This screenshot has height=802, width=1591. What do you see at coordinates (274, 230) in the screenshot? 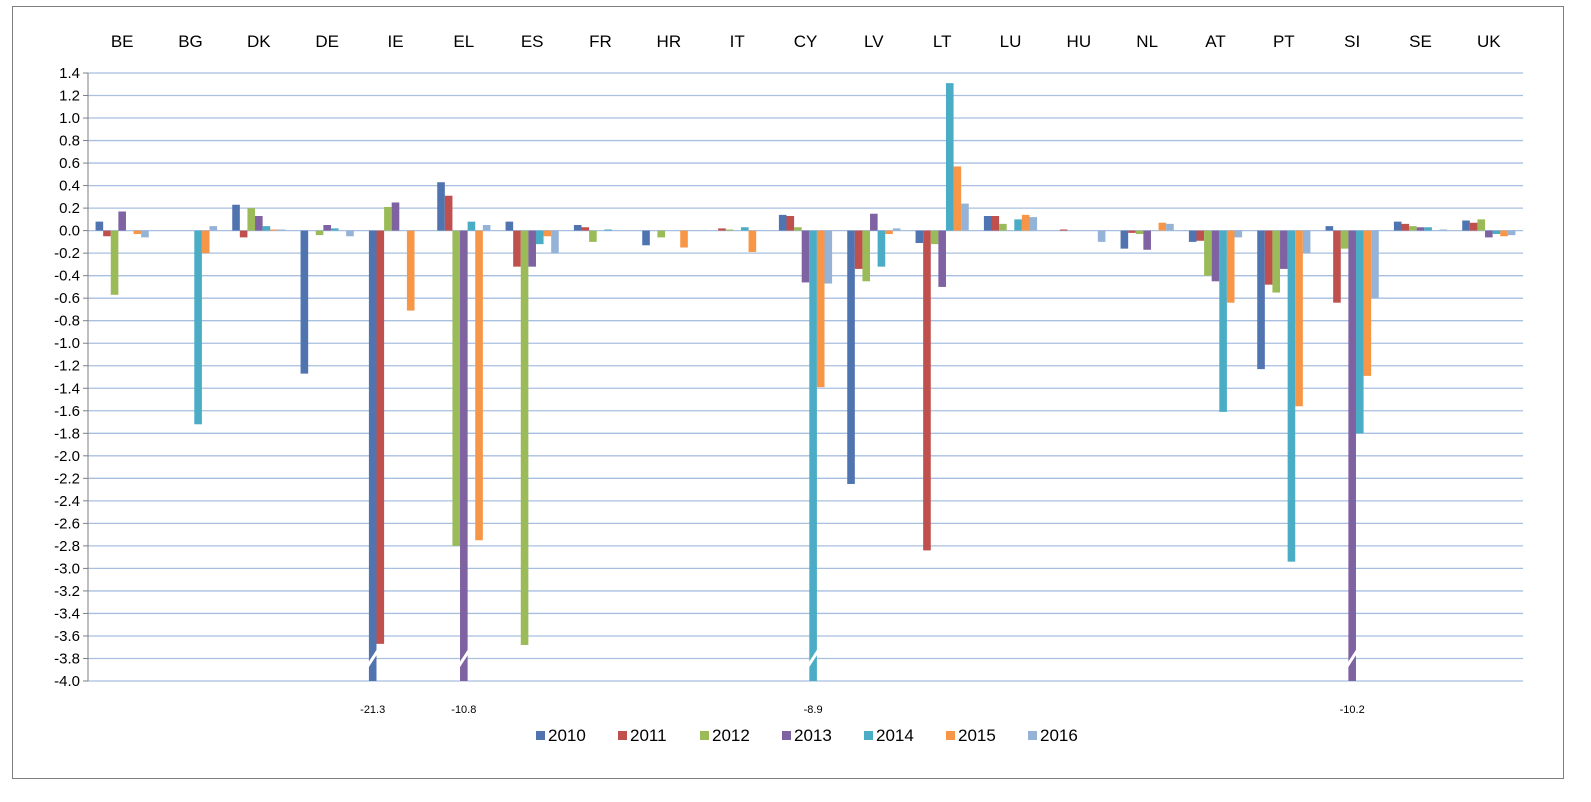
I see `bar-DK-2015` at bounding box center [274, 230].